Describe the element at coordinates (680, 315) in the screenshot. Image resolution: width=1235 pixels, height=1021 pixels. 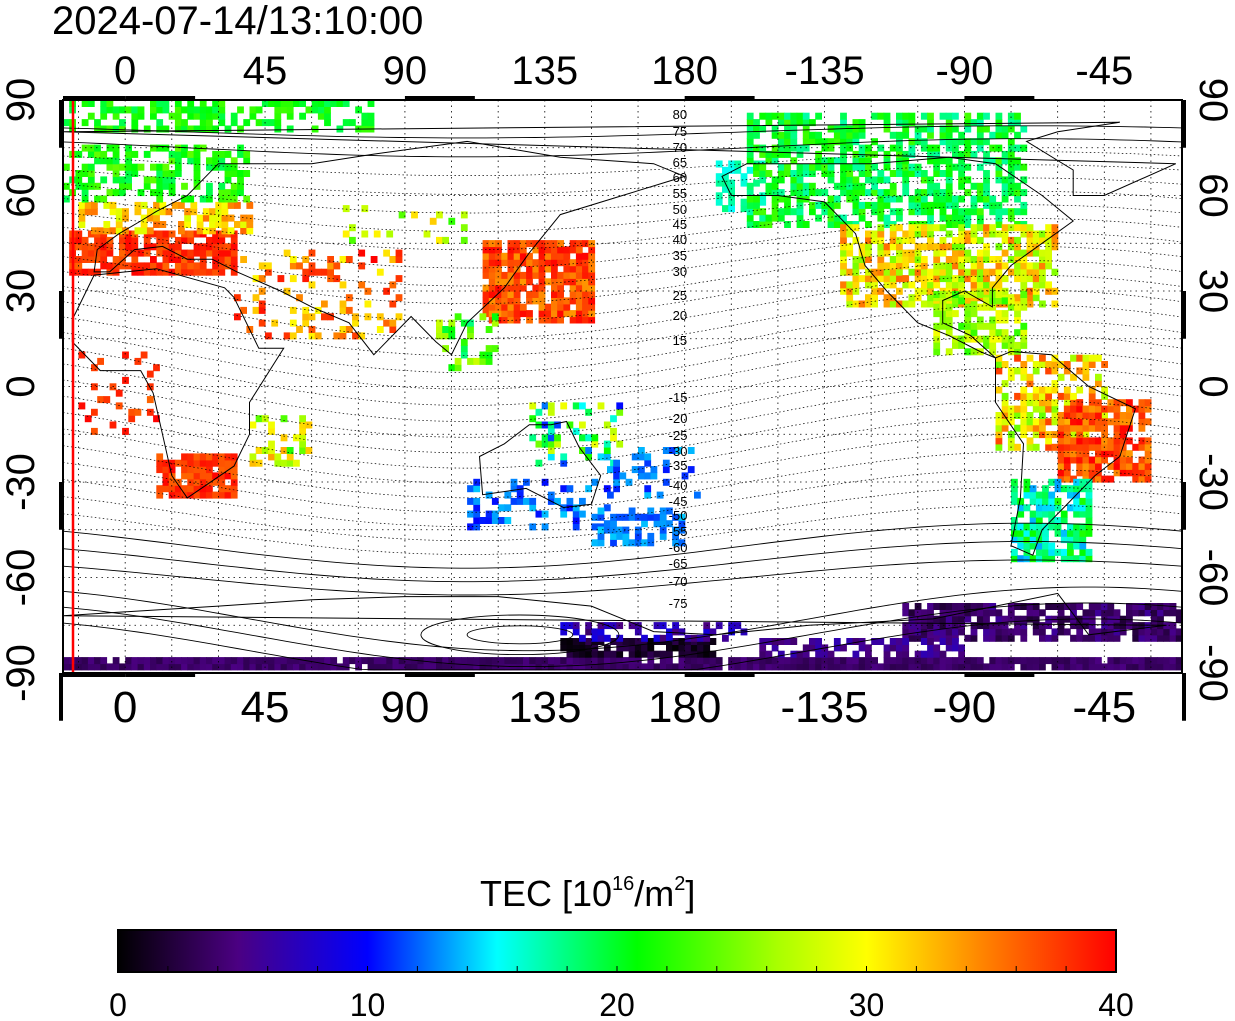
I see `contour-label: 20` at that location.